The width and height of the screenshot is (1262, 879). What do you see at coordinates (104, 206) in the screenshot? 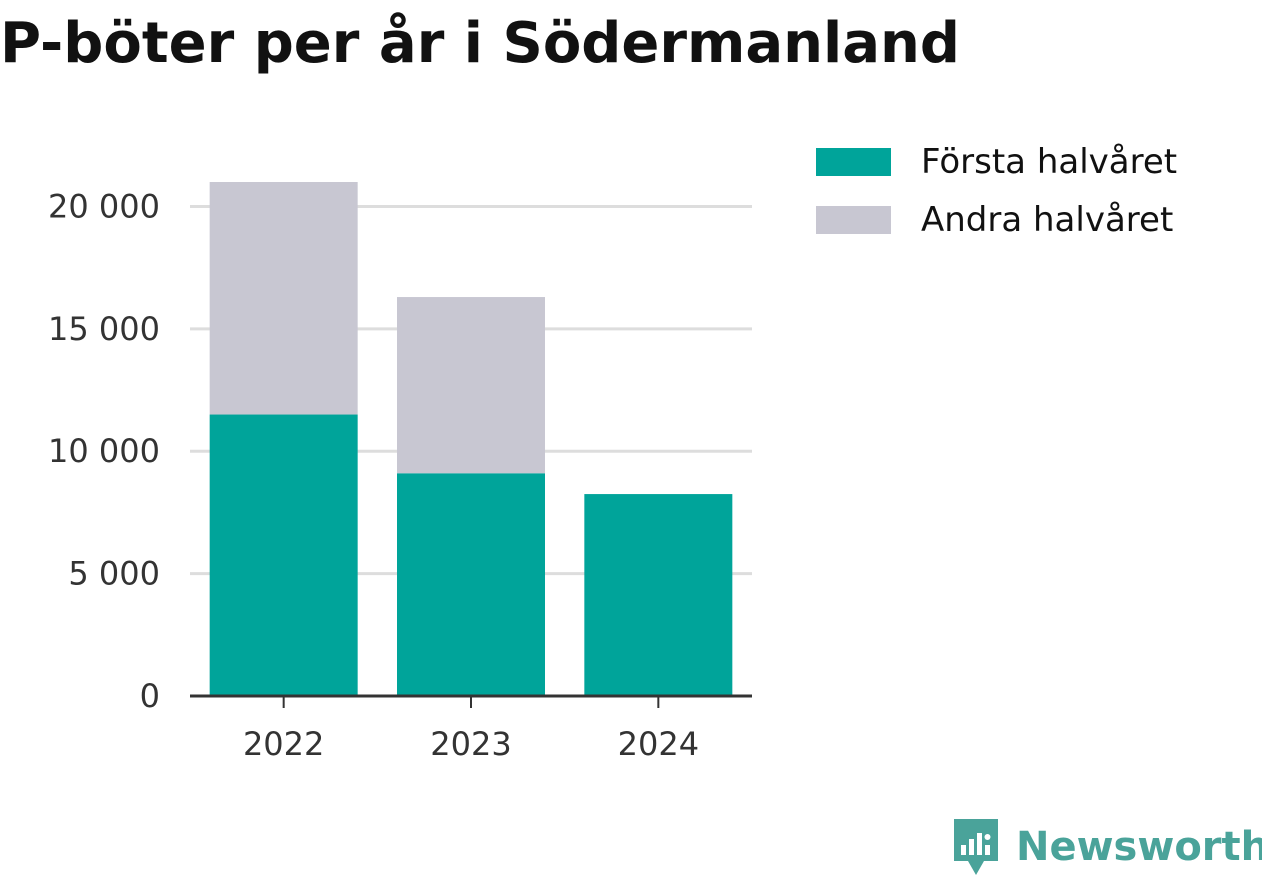
I see `y-tick-label: 20 000` at bounding box center [104, 206].